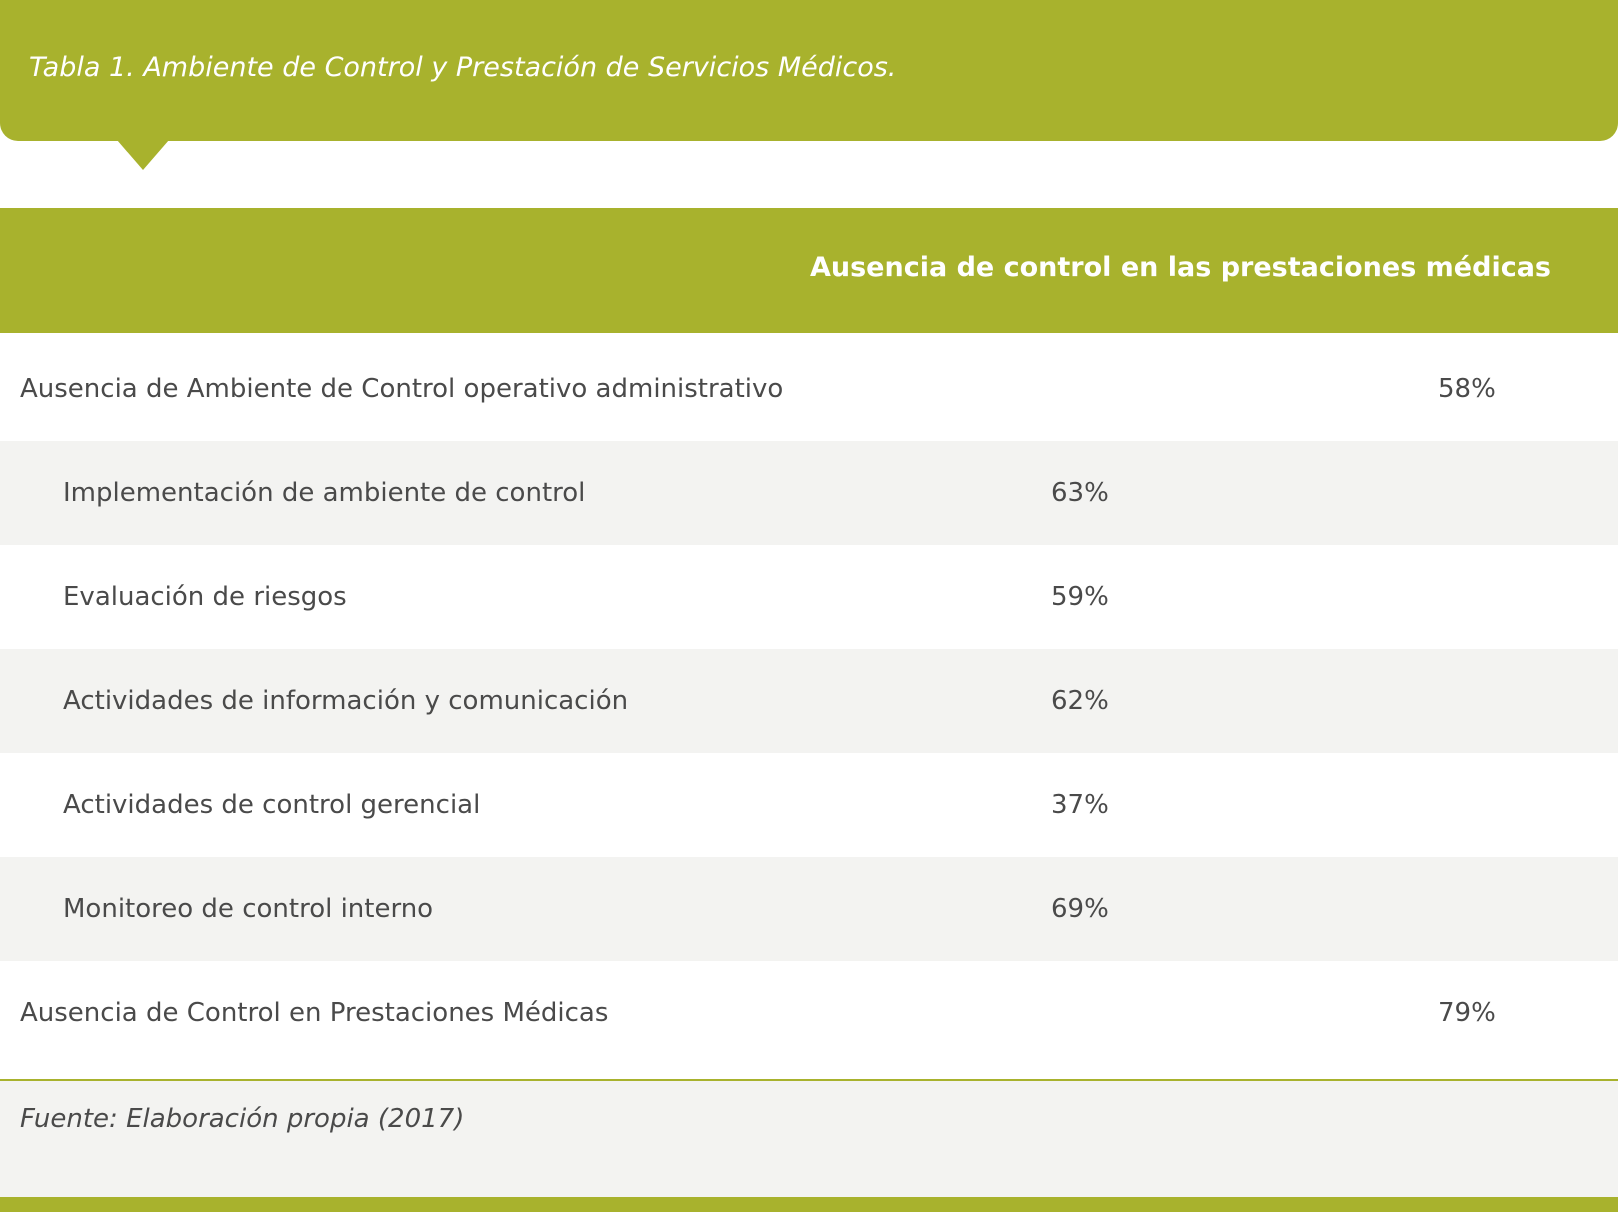 Image resolution: width=1618 pixels, height=1212 pixels. I want to click on row-label: Implementación de ambiente de control, so click(324, 493).